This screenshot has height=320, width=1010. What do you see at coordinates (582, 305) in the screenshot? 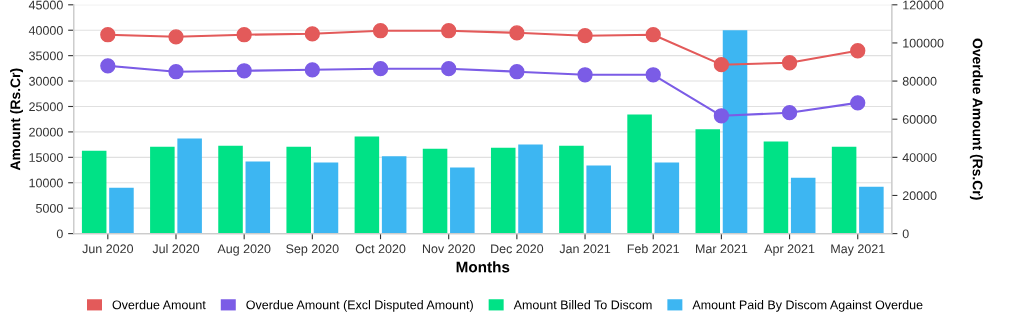
I see `legend-label: Amount Billed To Discom` at bounding box center [582, 305].